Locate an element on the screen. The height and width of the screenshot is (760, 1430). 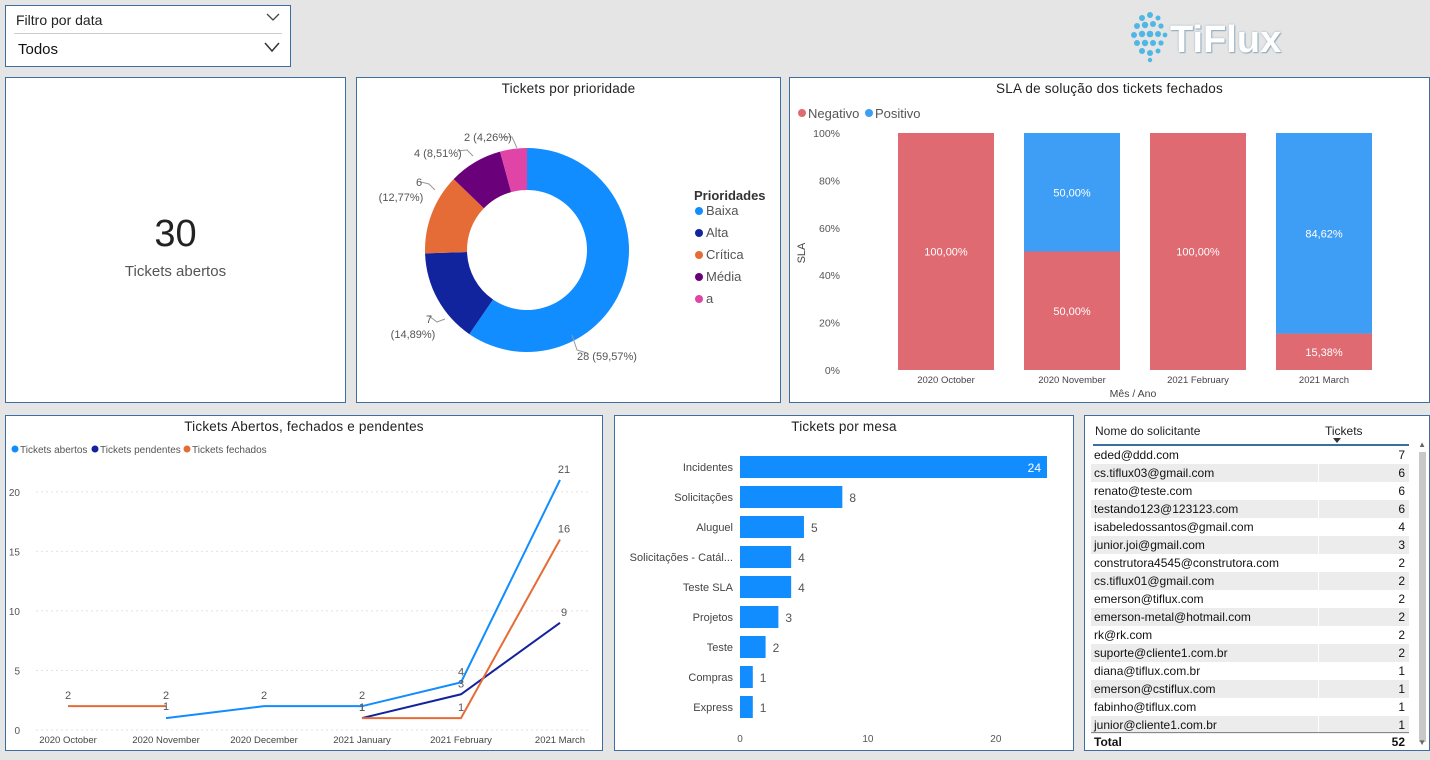
chart-title: Tickets Abertos, fechados e pendentes is located at coordinates (304, 426).